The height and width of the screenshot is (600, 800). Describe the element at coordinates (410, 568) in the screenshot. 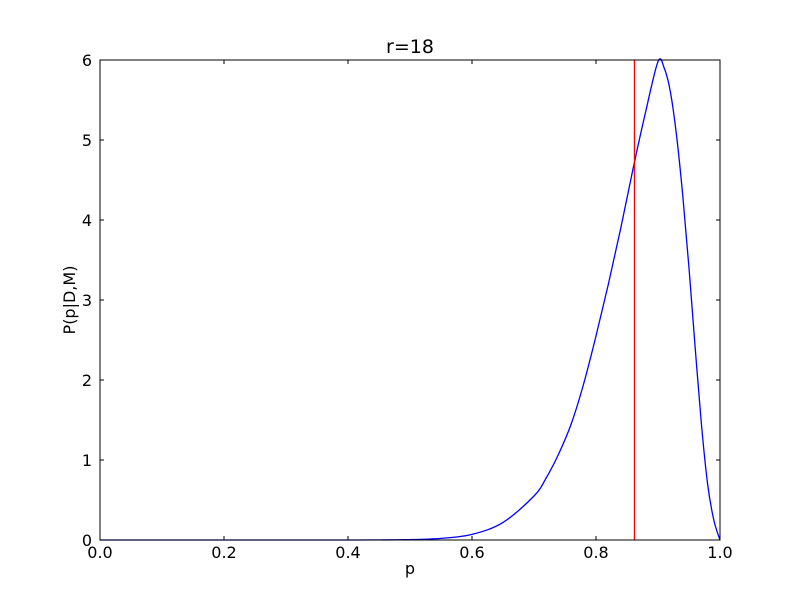

I see `x-axis-label: p` at that location.